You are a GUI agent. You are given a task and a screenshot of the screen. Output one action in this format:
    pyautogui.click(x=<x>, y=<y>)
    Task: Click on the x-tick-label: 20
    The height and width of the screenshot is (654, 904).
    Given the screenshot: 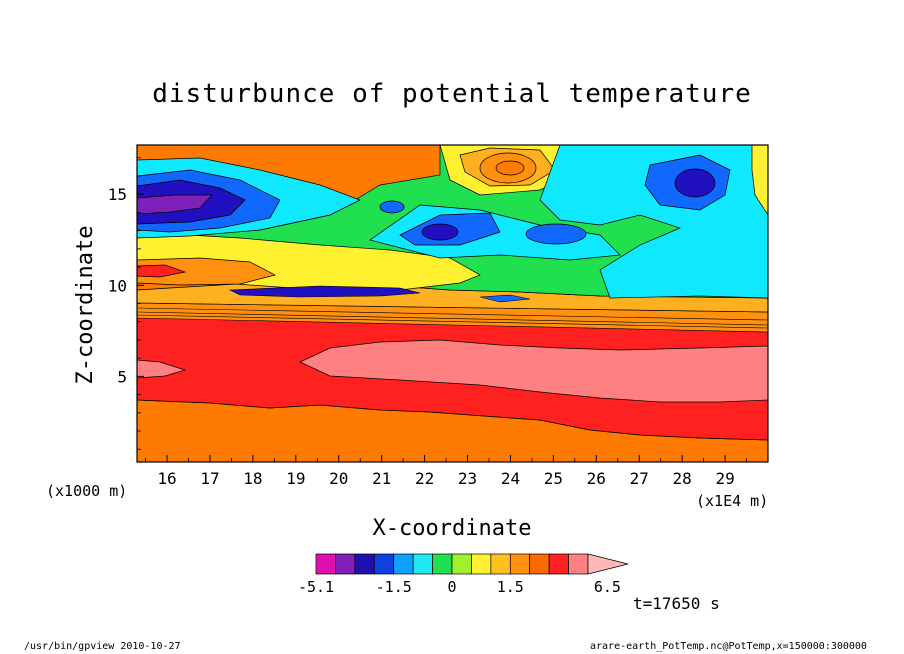 What is the action you would take?
    pyautogui.click(x=338, y=478)
    